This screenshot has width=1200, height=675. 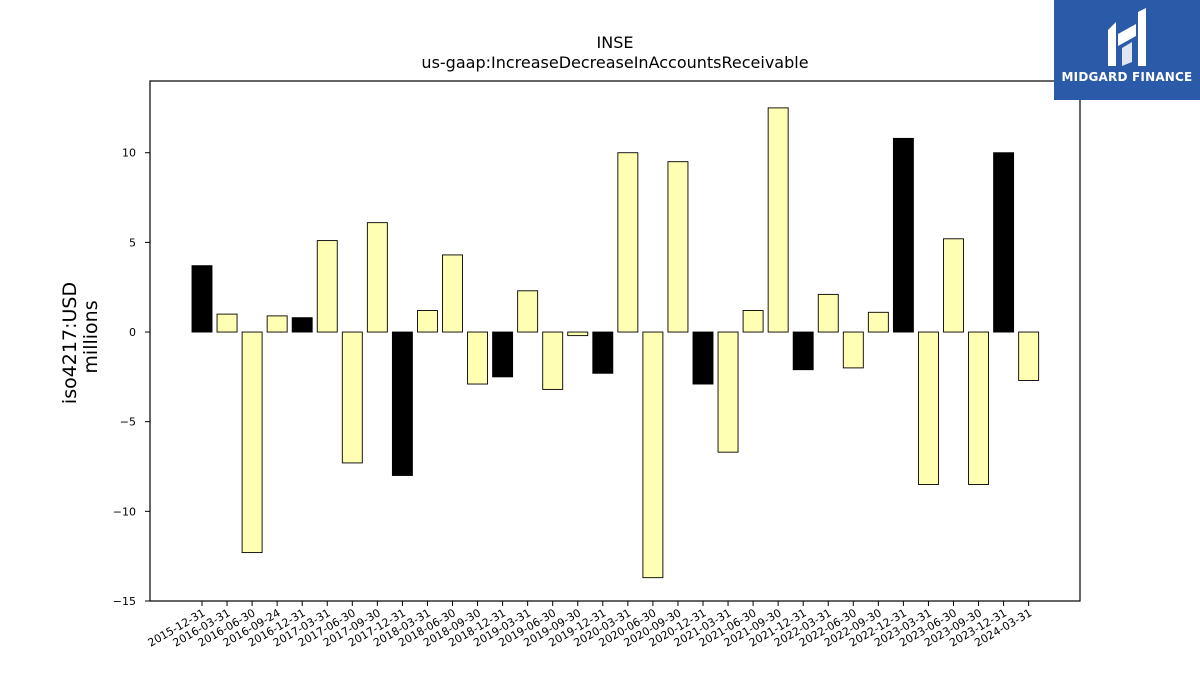 What do you see at coordinates (615, 42) in the screenshot?
I see `chart-title: INSE` at bounding box center [615, 42].